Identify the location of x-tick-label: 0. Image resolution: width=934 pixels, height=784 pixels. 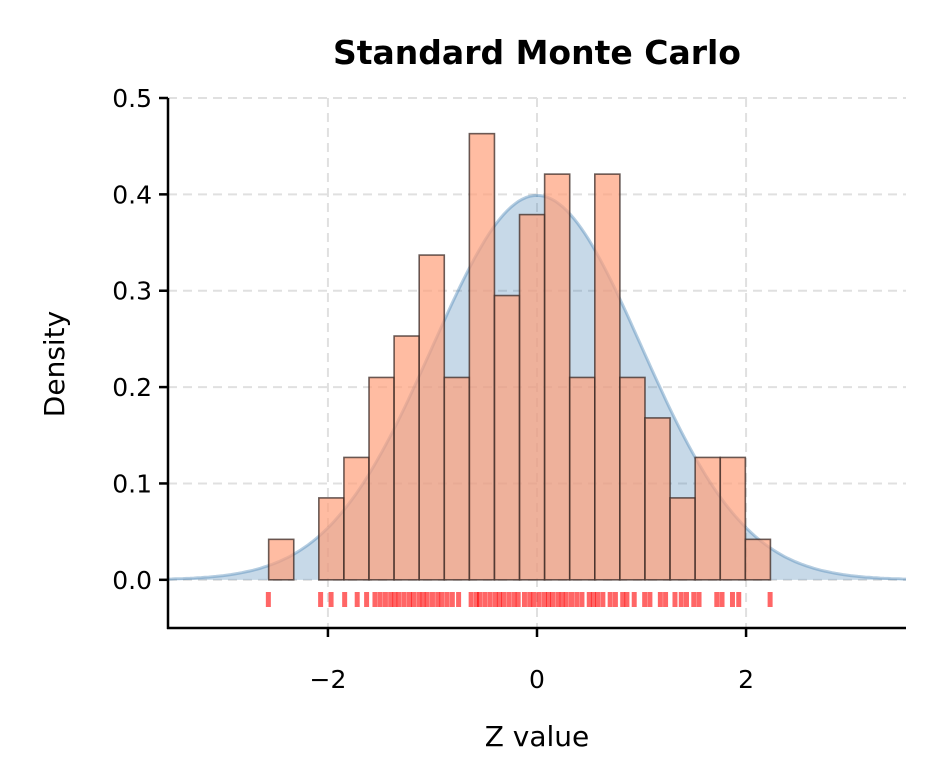
(537, 679).